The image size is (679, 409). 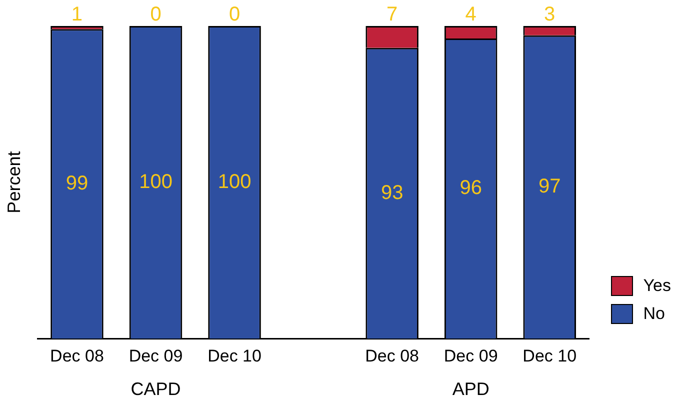 What do you see at coordinates (550, 15) in the screenshot?
I see `data-label: 3` at bounding box center [550, 15].